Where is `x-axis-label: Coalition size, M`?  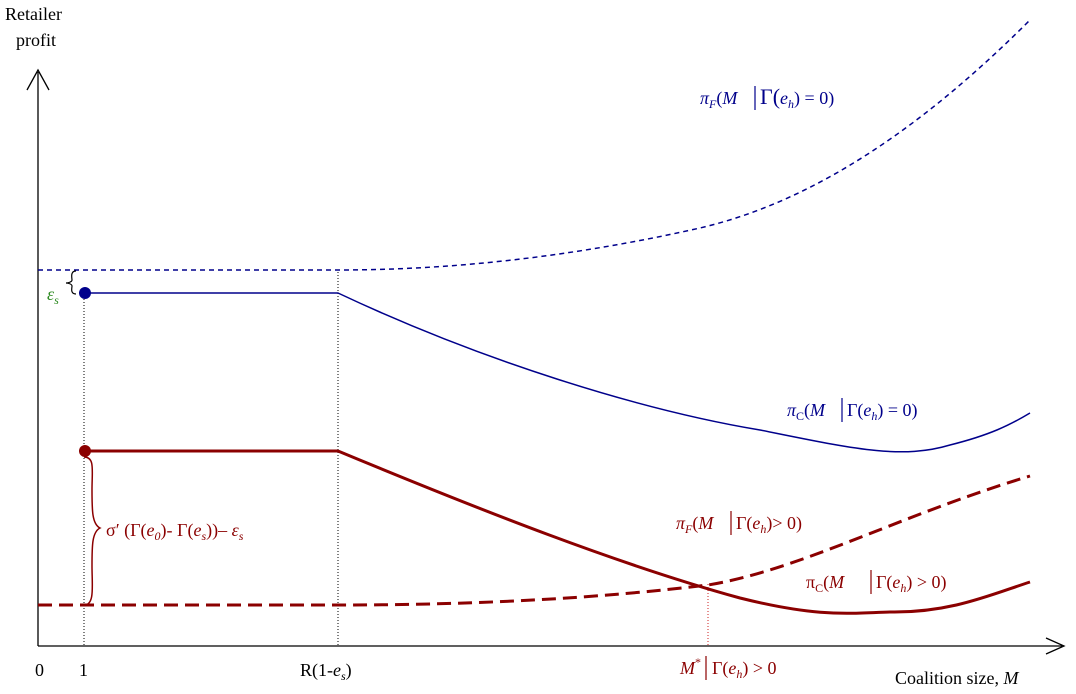 x-axis-label: Coalition size, M is located at coordinates (957, 678).